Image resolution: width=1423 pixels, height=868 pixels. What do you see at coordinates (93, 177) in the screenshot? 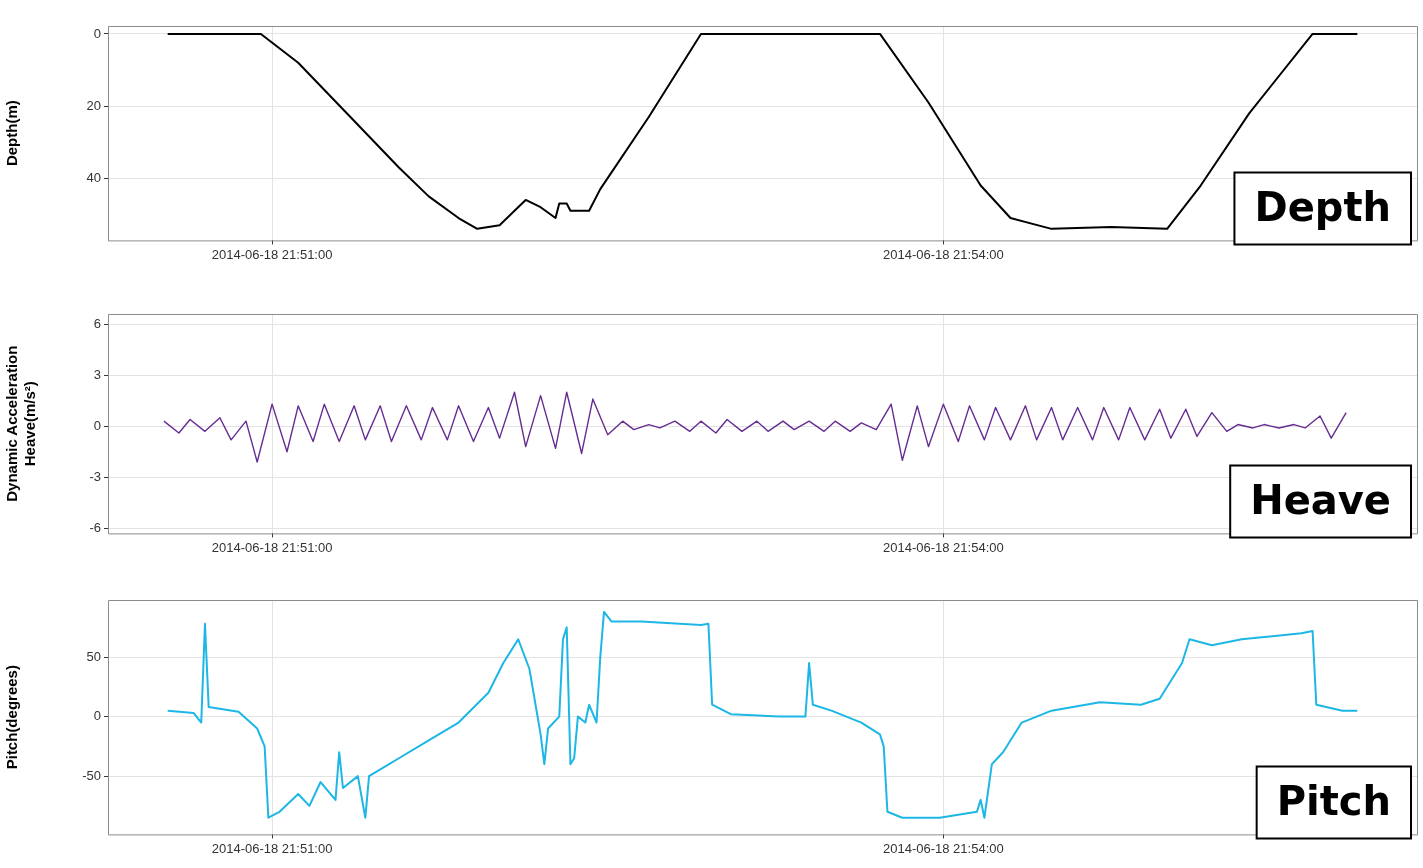
I see `y-tick-label: 40` at bounding box center [93, 177].